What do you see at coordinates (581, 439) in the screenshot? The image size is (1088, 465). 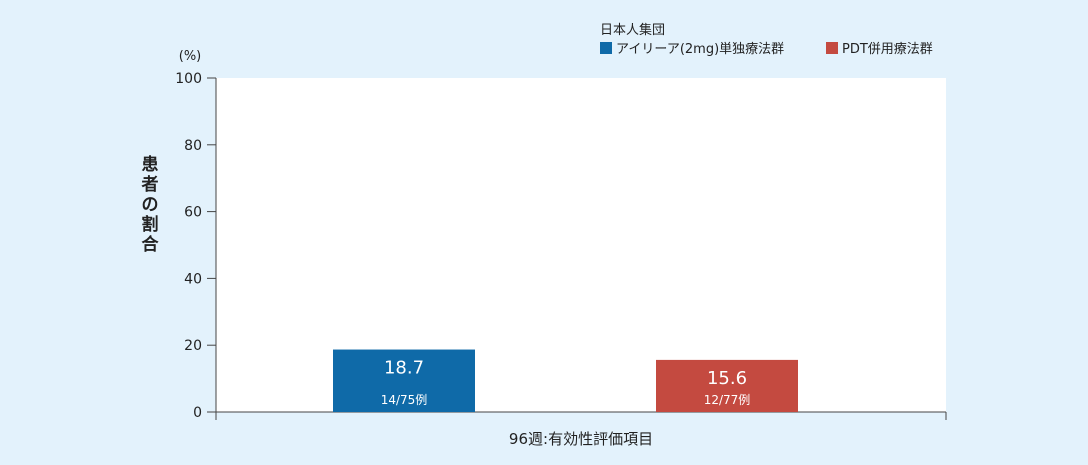 I see `x-axis-label: 96週:有効性評価項目` at bounding box center [581, 439].